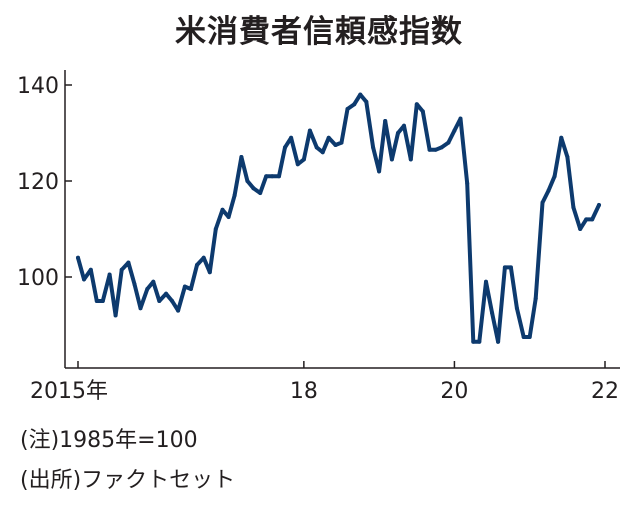  I want to click on x-tick-label: 2015年, so click(69, 391).